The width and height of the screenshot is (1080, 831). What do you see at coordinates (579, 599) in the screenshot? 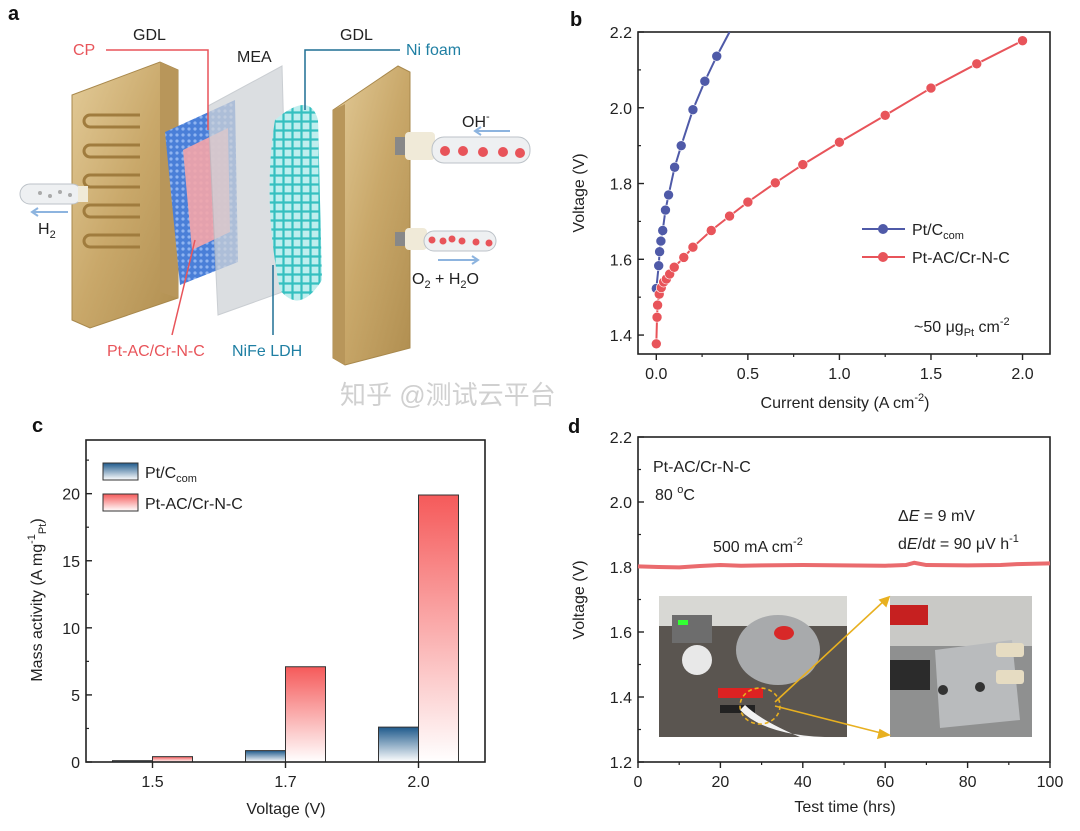
I see `y-axis-label-d: Voltage (V)` at bounding box center [579, 599].